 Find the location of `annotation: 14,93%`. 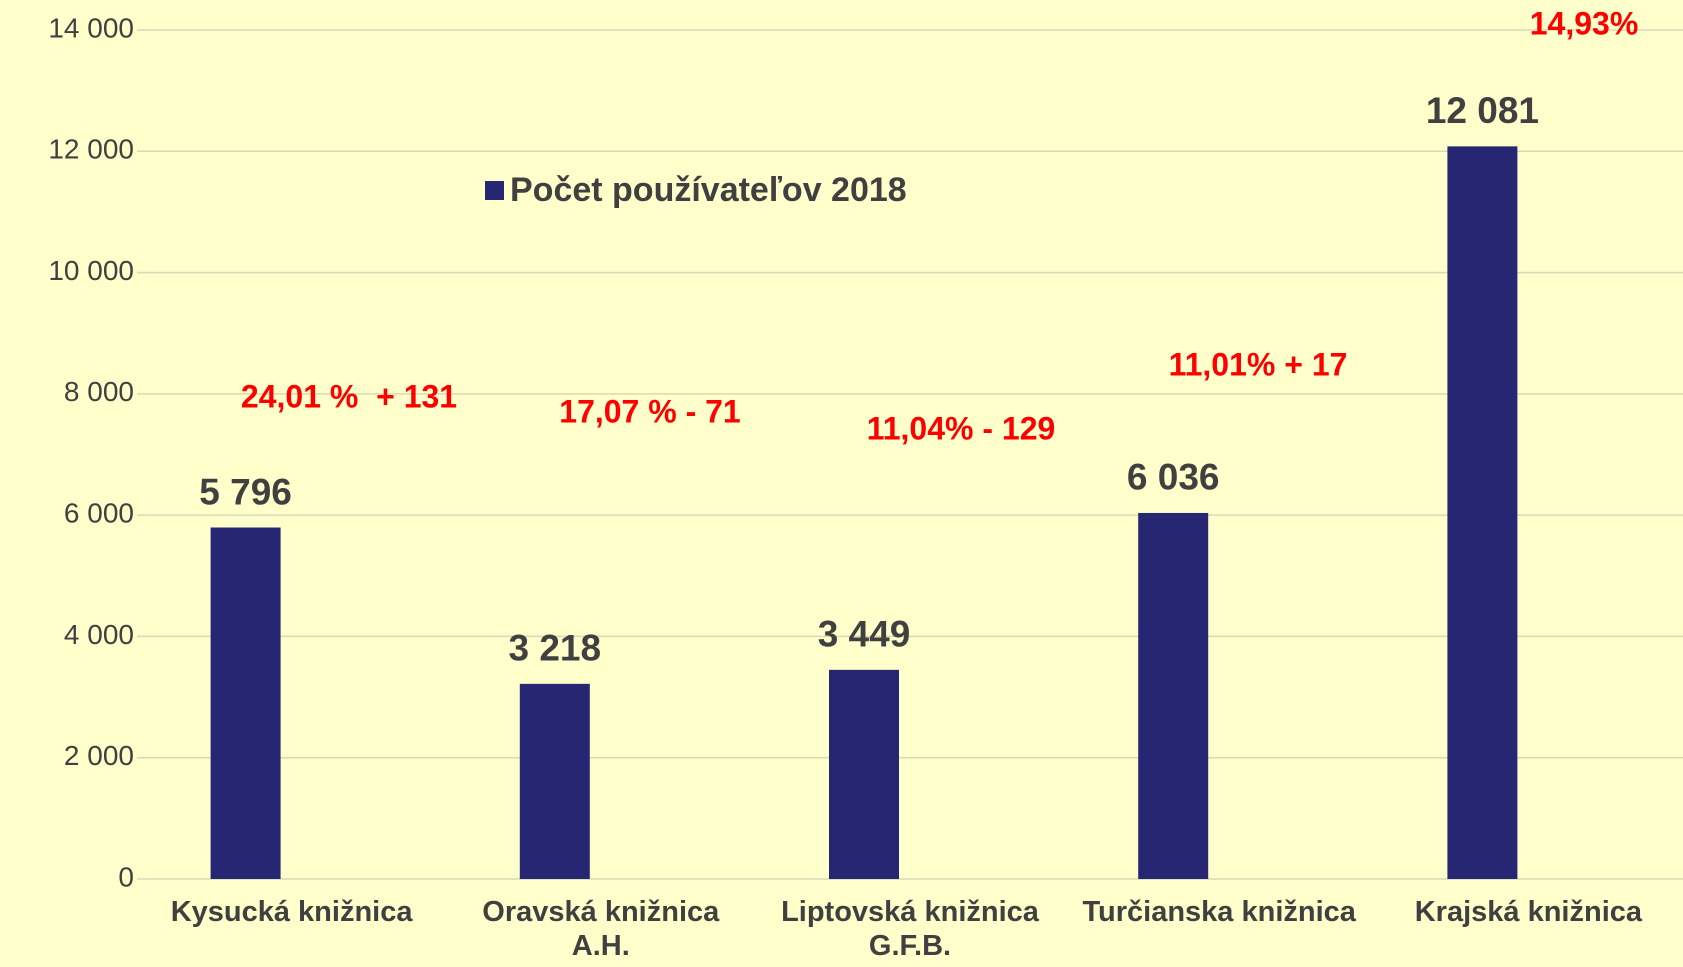

annotation: 14,93% is located at coordinates (1584, 23).